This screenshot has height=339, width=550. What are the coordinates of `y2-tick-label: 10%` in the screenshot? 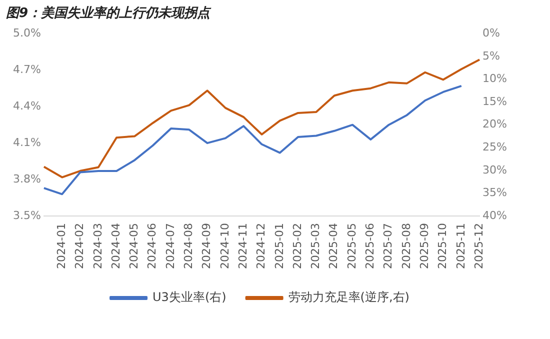 It's located at (495, 79).